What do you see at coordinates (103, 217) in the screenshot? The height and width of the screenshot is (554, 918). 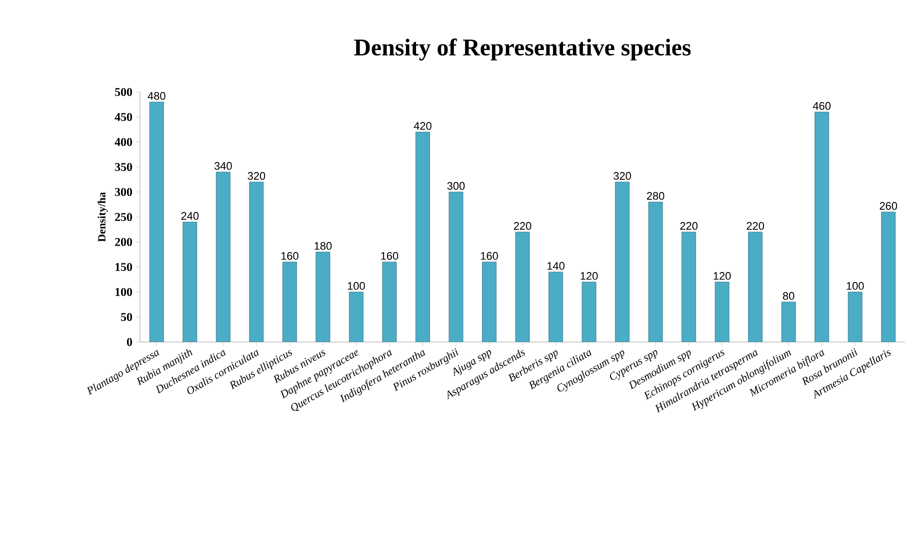 I see `y-axis-title: Density/ha` at bounding box center [103, 217].